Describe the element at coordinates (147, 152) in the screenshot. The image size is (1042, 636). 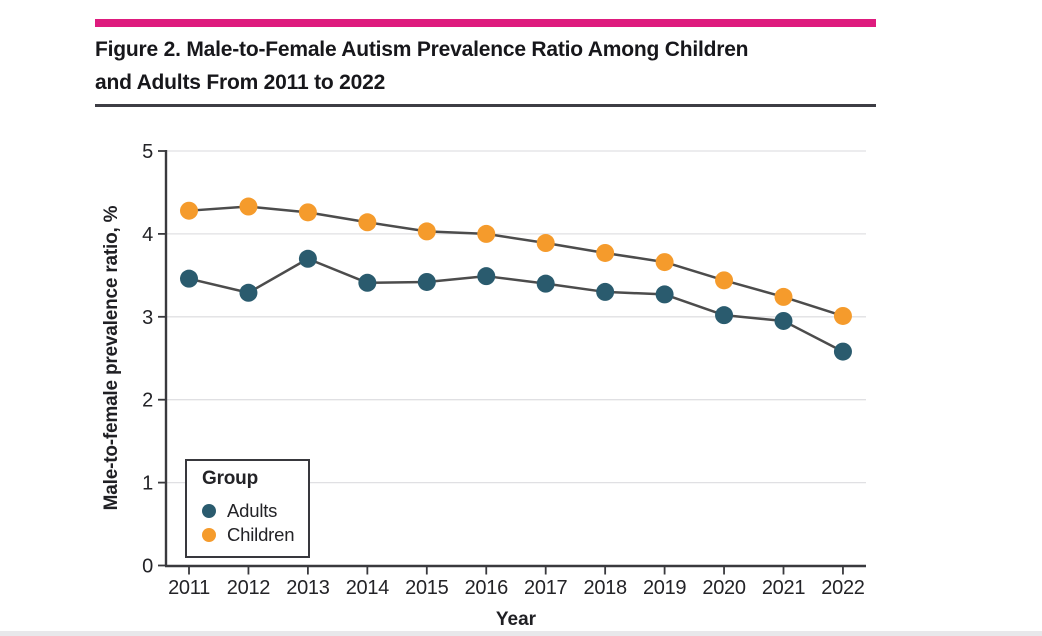
I see `y-tick-label-5: 5` at that location.